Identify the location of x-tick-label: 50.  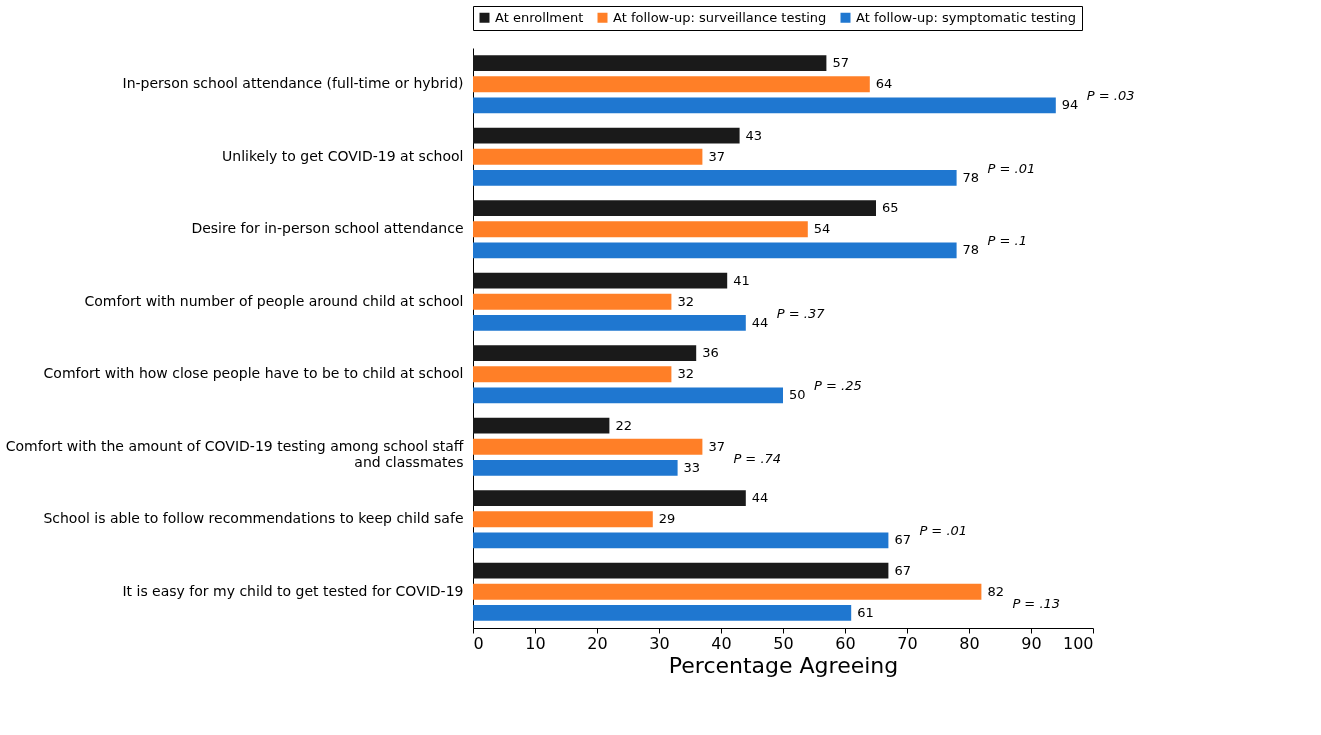
(783, 643).